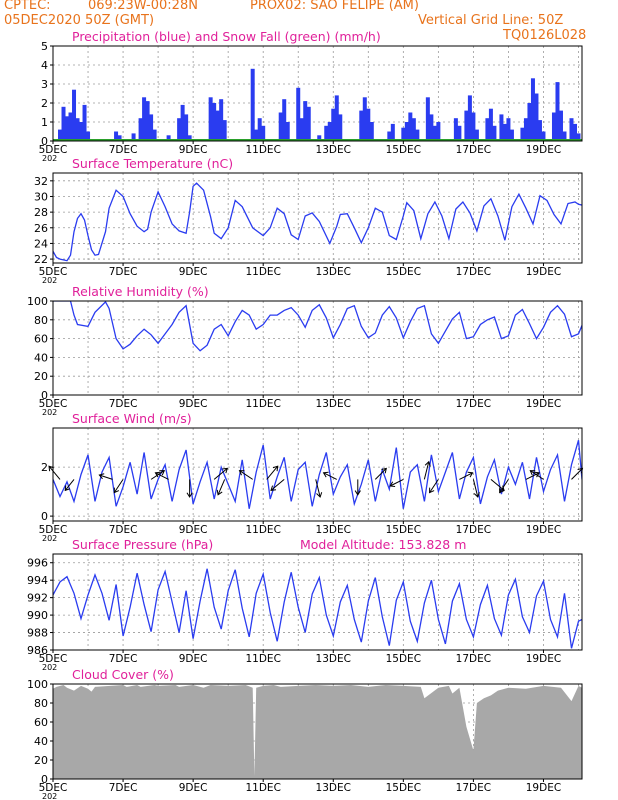  Describe the element at coordinates (44, 779) in the screenshot. I see `cloud-ytick-label: 0` at that location.